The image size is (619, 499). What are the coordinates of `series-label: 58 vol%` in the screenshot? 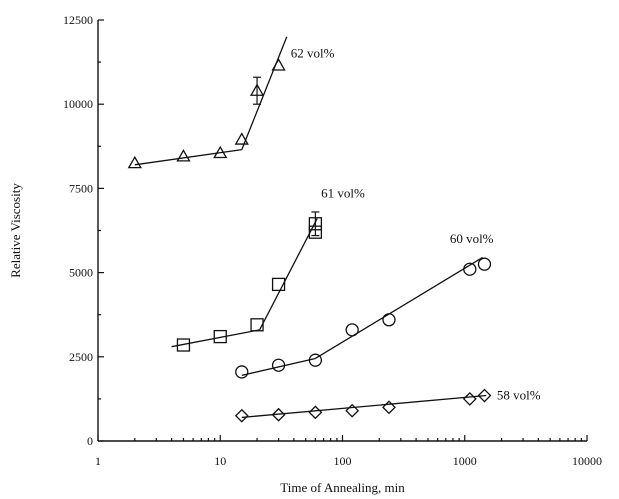 It's located at (519, 395).